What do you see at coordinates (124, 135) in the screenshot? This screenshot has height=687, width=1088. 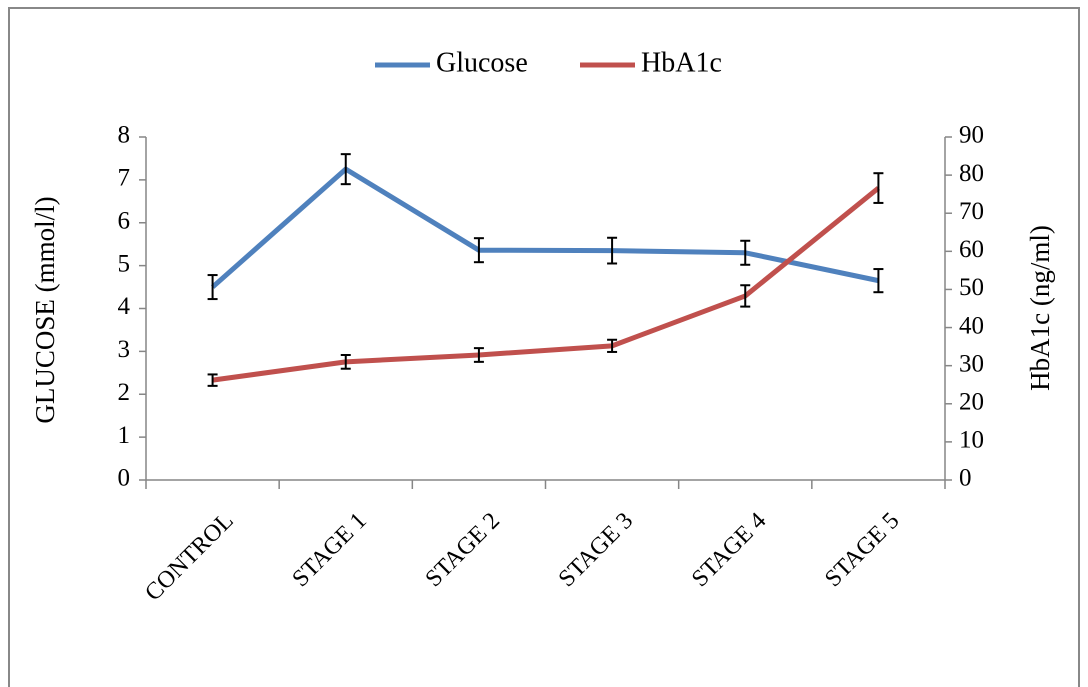 I see `y-tick-label: 8` at bounding box center [124, 135].